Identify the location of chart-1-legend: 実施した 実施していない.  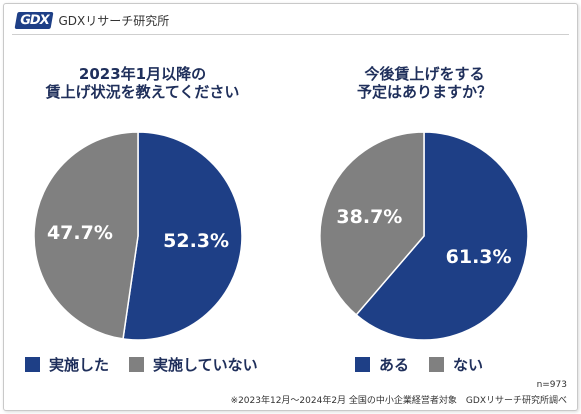
(151, 364).